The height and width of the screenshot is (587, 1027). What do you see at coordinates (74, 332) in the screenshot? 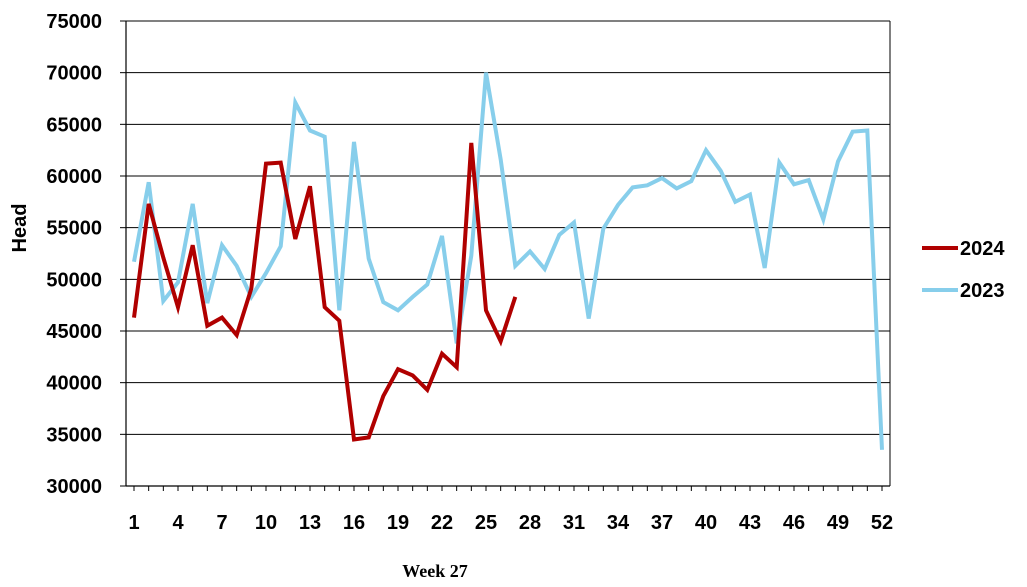
I see `y-tick-label: 45000` at bounding box center [74, 332].